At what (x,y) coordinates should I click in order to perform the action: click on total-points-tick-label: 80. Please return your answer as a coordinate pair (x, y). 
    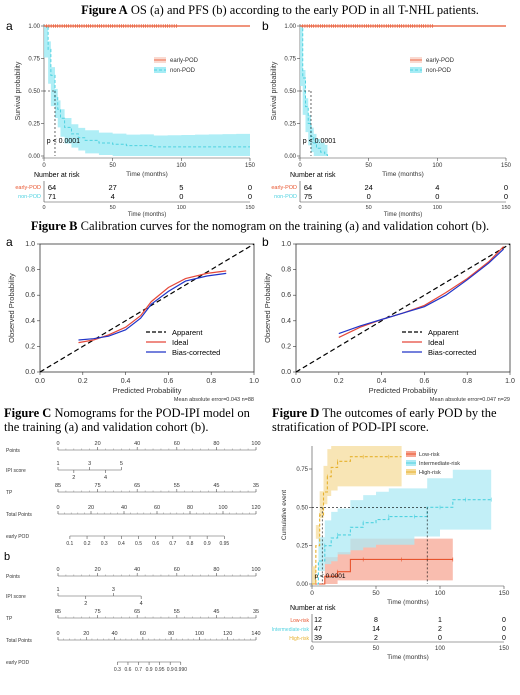
    Looking at the image, I should click on (171, 634).